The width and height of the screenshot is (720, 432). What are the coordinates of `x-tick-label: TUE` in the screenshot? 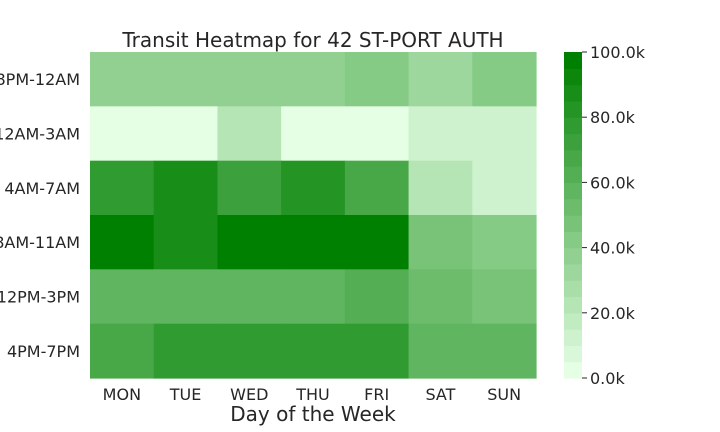 It's located at (185, 394).